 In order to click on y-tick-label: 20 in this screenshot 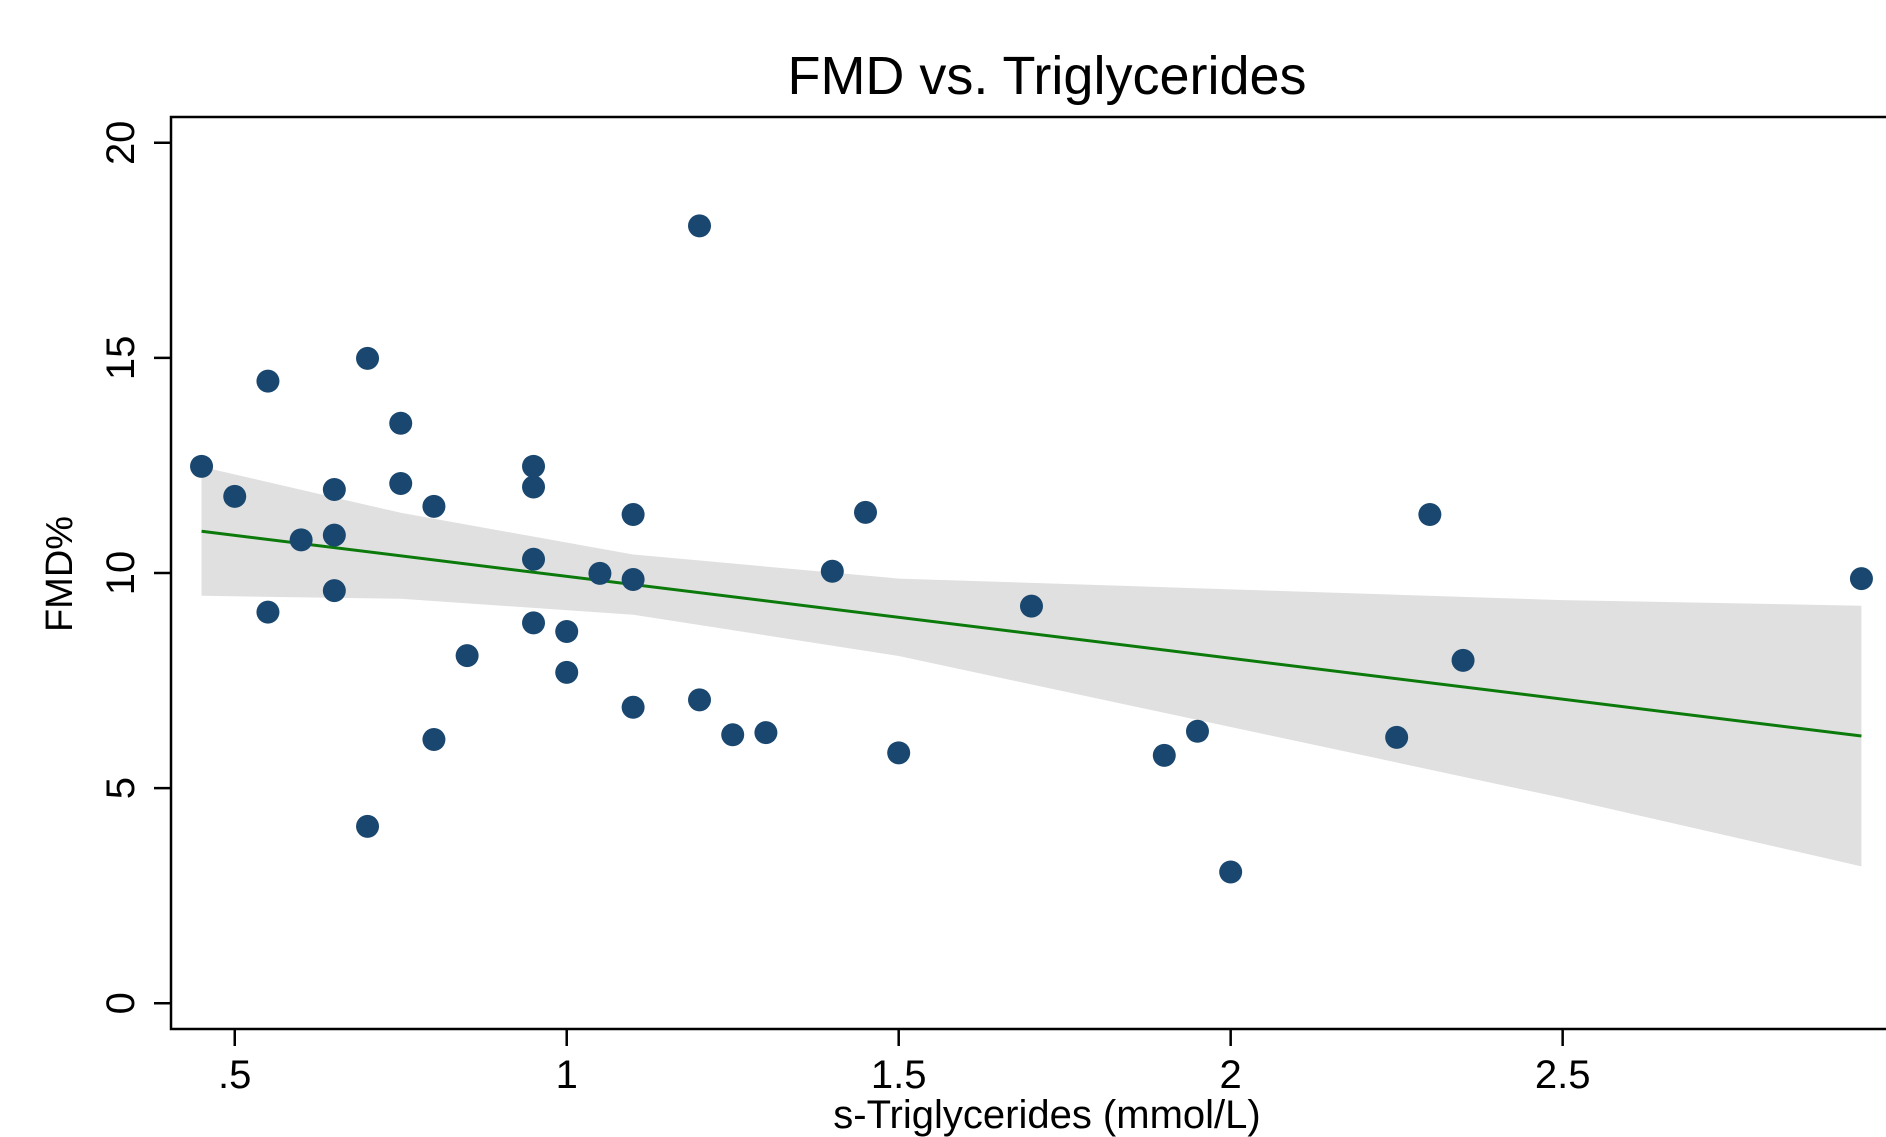, I will do `click(121, 143)`.